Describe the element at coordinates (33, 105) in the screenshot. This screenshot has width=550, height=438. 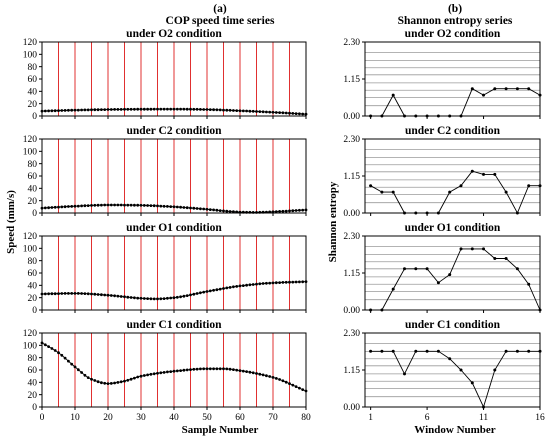
I see `speed-o2-ytick-label-1: 20` at that location.